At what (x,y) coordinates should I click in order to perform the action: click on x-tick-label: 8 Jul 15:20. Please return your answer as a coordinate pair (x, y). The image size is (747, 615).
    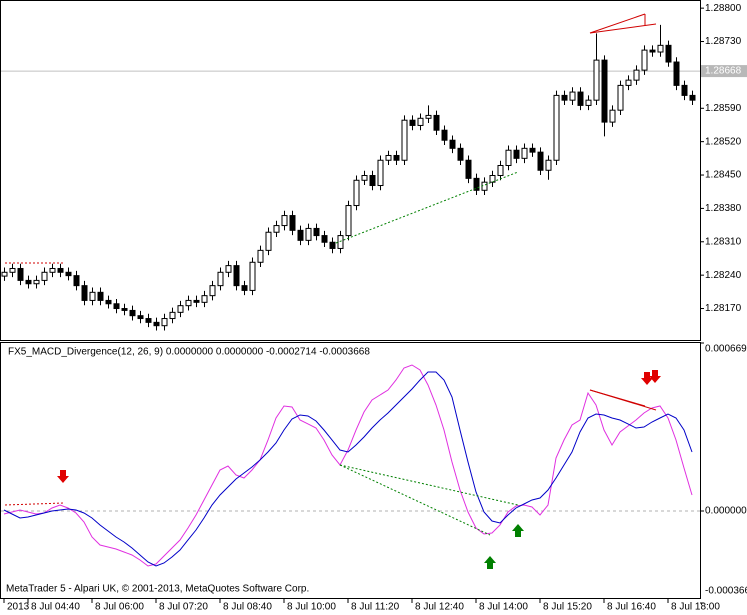
    Looking at the image, I should click on (567, 607).